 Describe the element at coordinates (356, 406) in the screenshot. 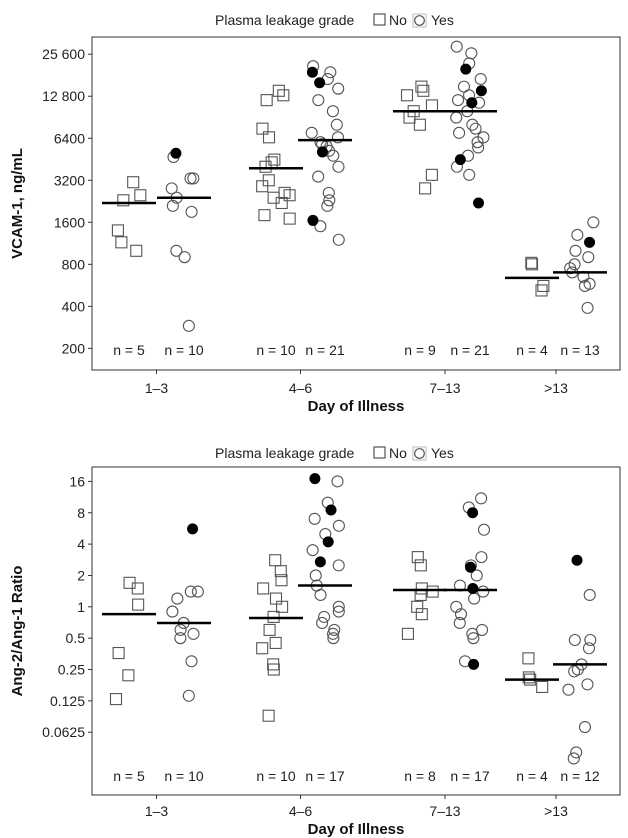

I see `x-axis-title: Day of Illness` at that location.